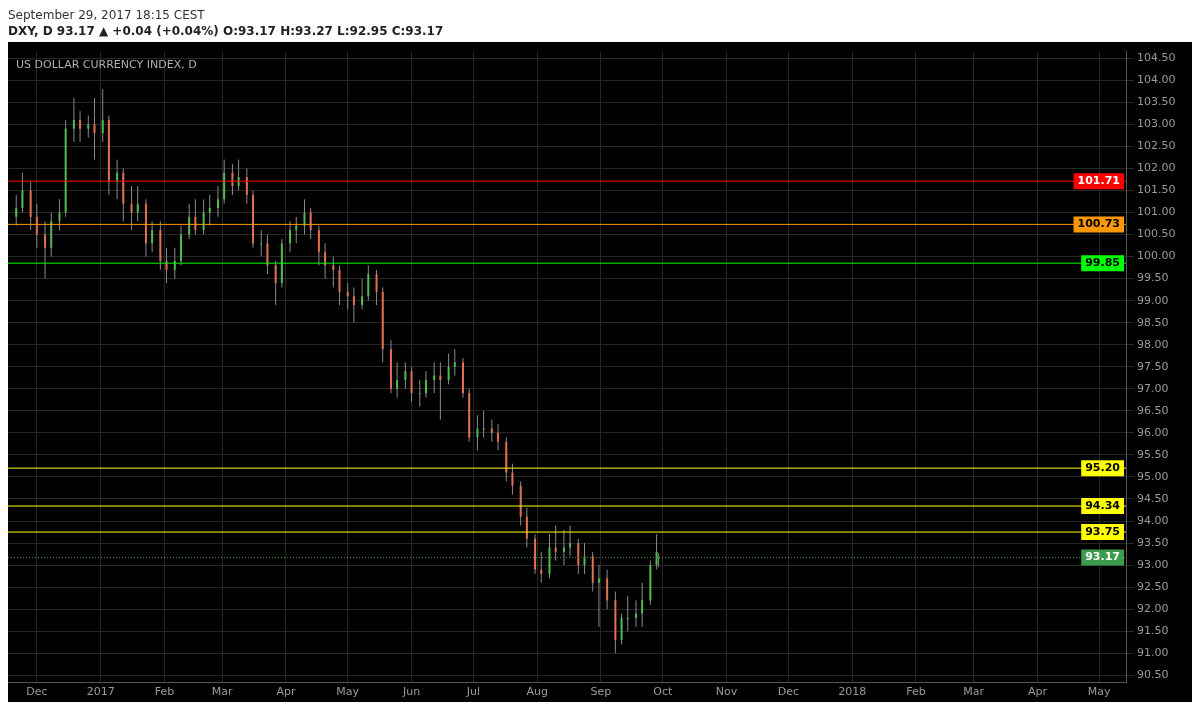 The image size is (1200, 711). I want to click on text: DXY, D 93.17 ▲ +0.04 (+0.04%) O:93.17 H:93.27 L:92.95 C:93.17, so click(226, 32).